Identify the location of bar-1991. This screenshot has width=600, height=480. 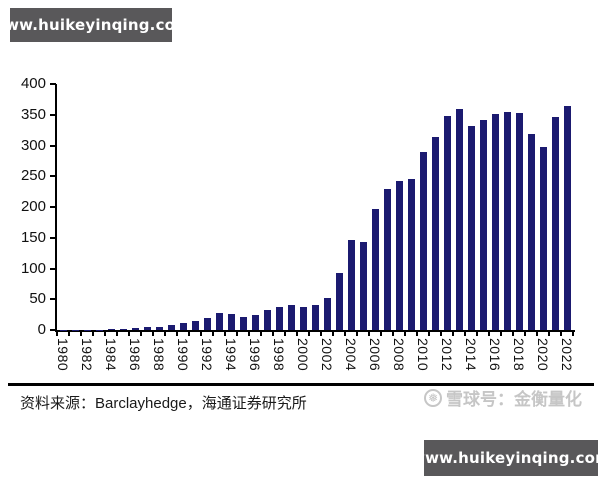
(195, 325).